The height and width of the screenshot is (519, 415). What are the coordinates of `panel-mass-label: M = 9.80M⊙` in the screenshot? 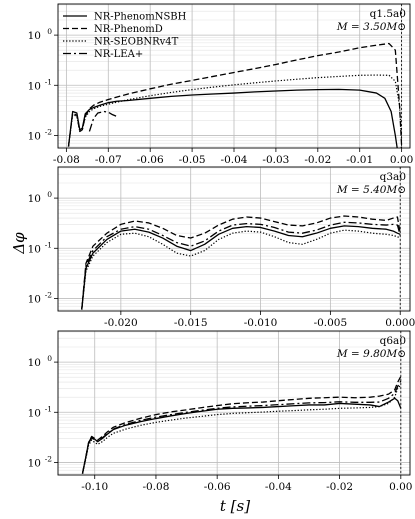 It's located at (371, 354).